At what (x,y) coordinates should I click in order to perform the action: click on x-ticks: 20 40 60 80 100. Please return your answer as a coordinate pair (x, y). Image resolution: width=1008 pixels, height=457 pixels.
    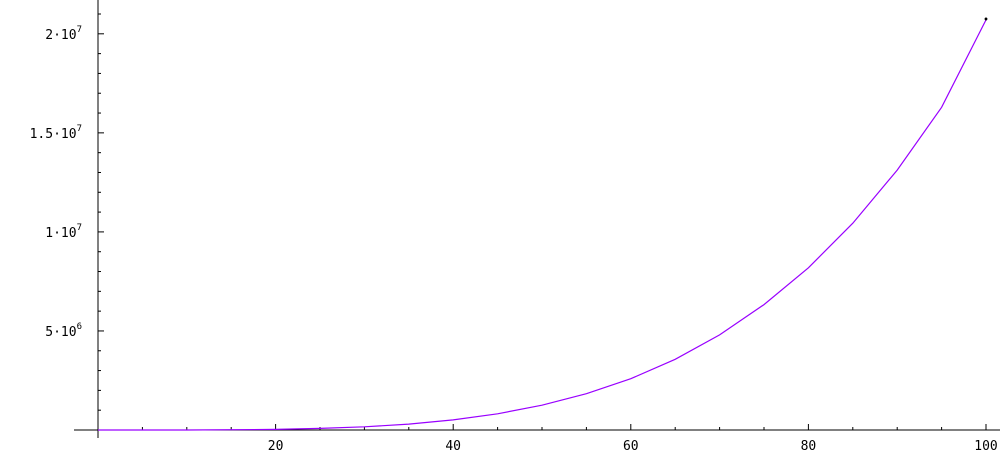
    Looking at the image, I should click on (569, 439).